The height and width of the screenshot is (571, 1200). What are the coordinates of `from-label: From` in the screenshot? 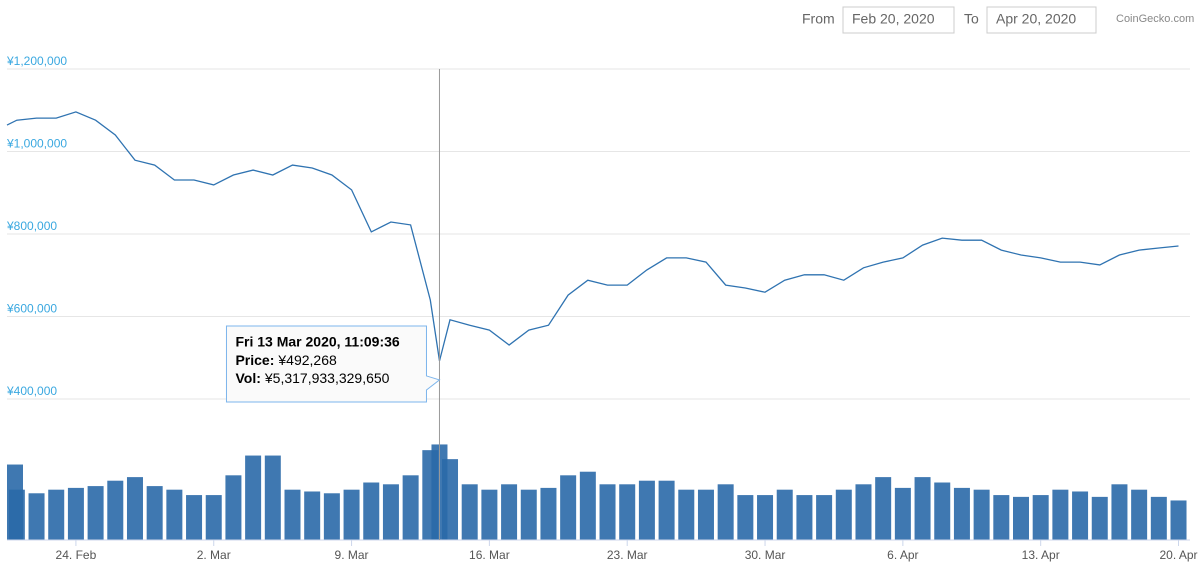 It's located at (818, 19).